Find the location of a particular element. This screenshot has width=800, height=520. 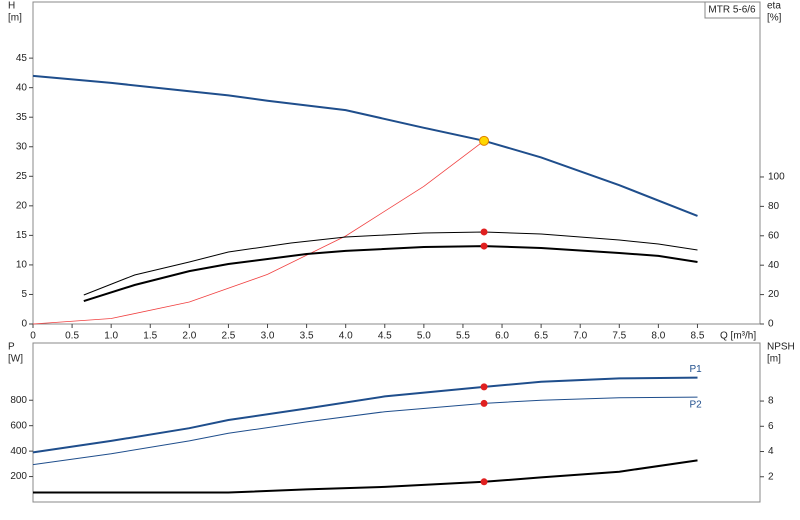

y2-tick-label: 100 is located at coordinates (776, 177).